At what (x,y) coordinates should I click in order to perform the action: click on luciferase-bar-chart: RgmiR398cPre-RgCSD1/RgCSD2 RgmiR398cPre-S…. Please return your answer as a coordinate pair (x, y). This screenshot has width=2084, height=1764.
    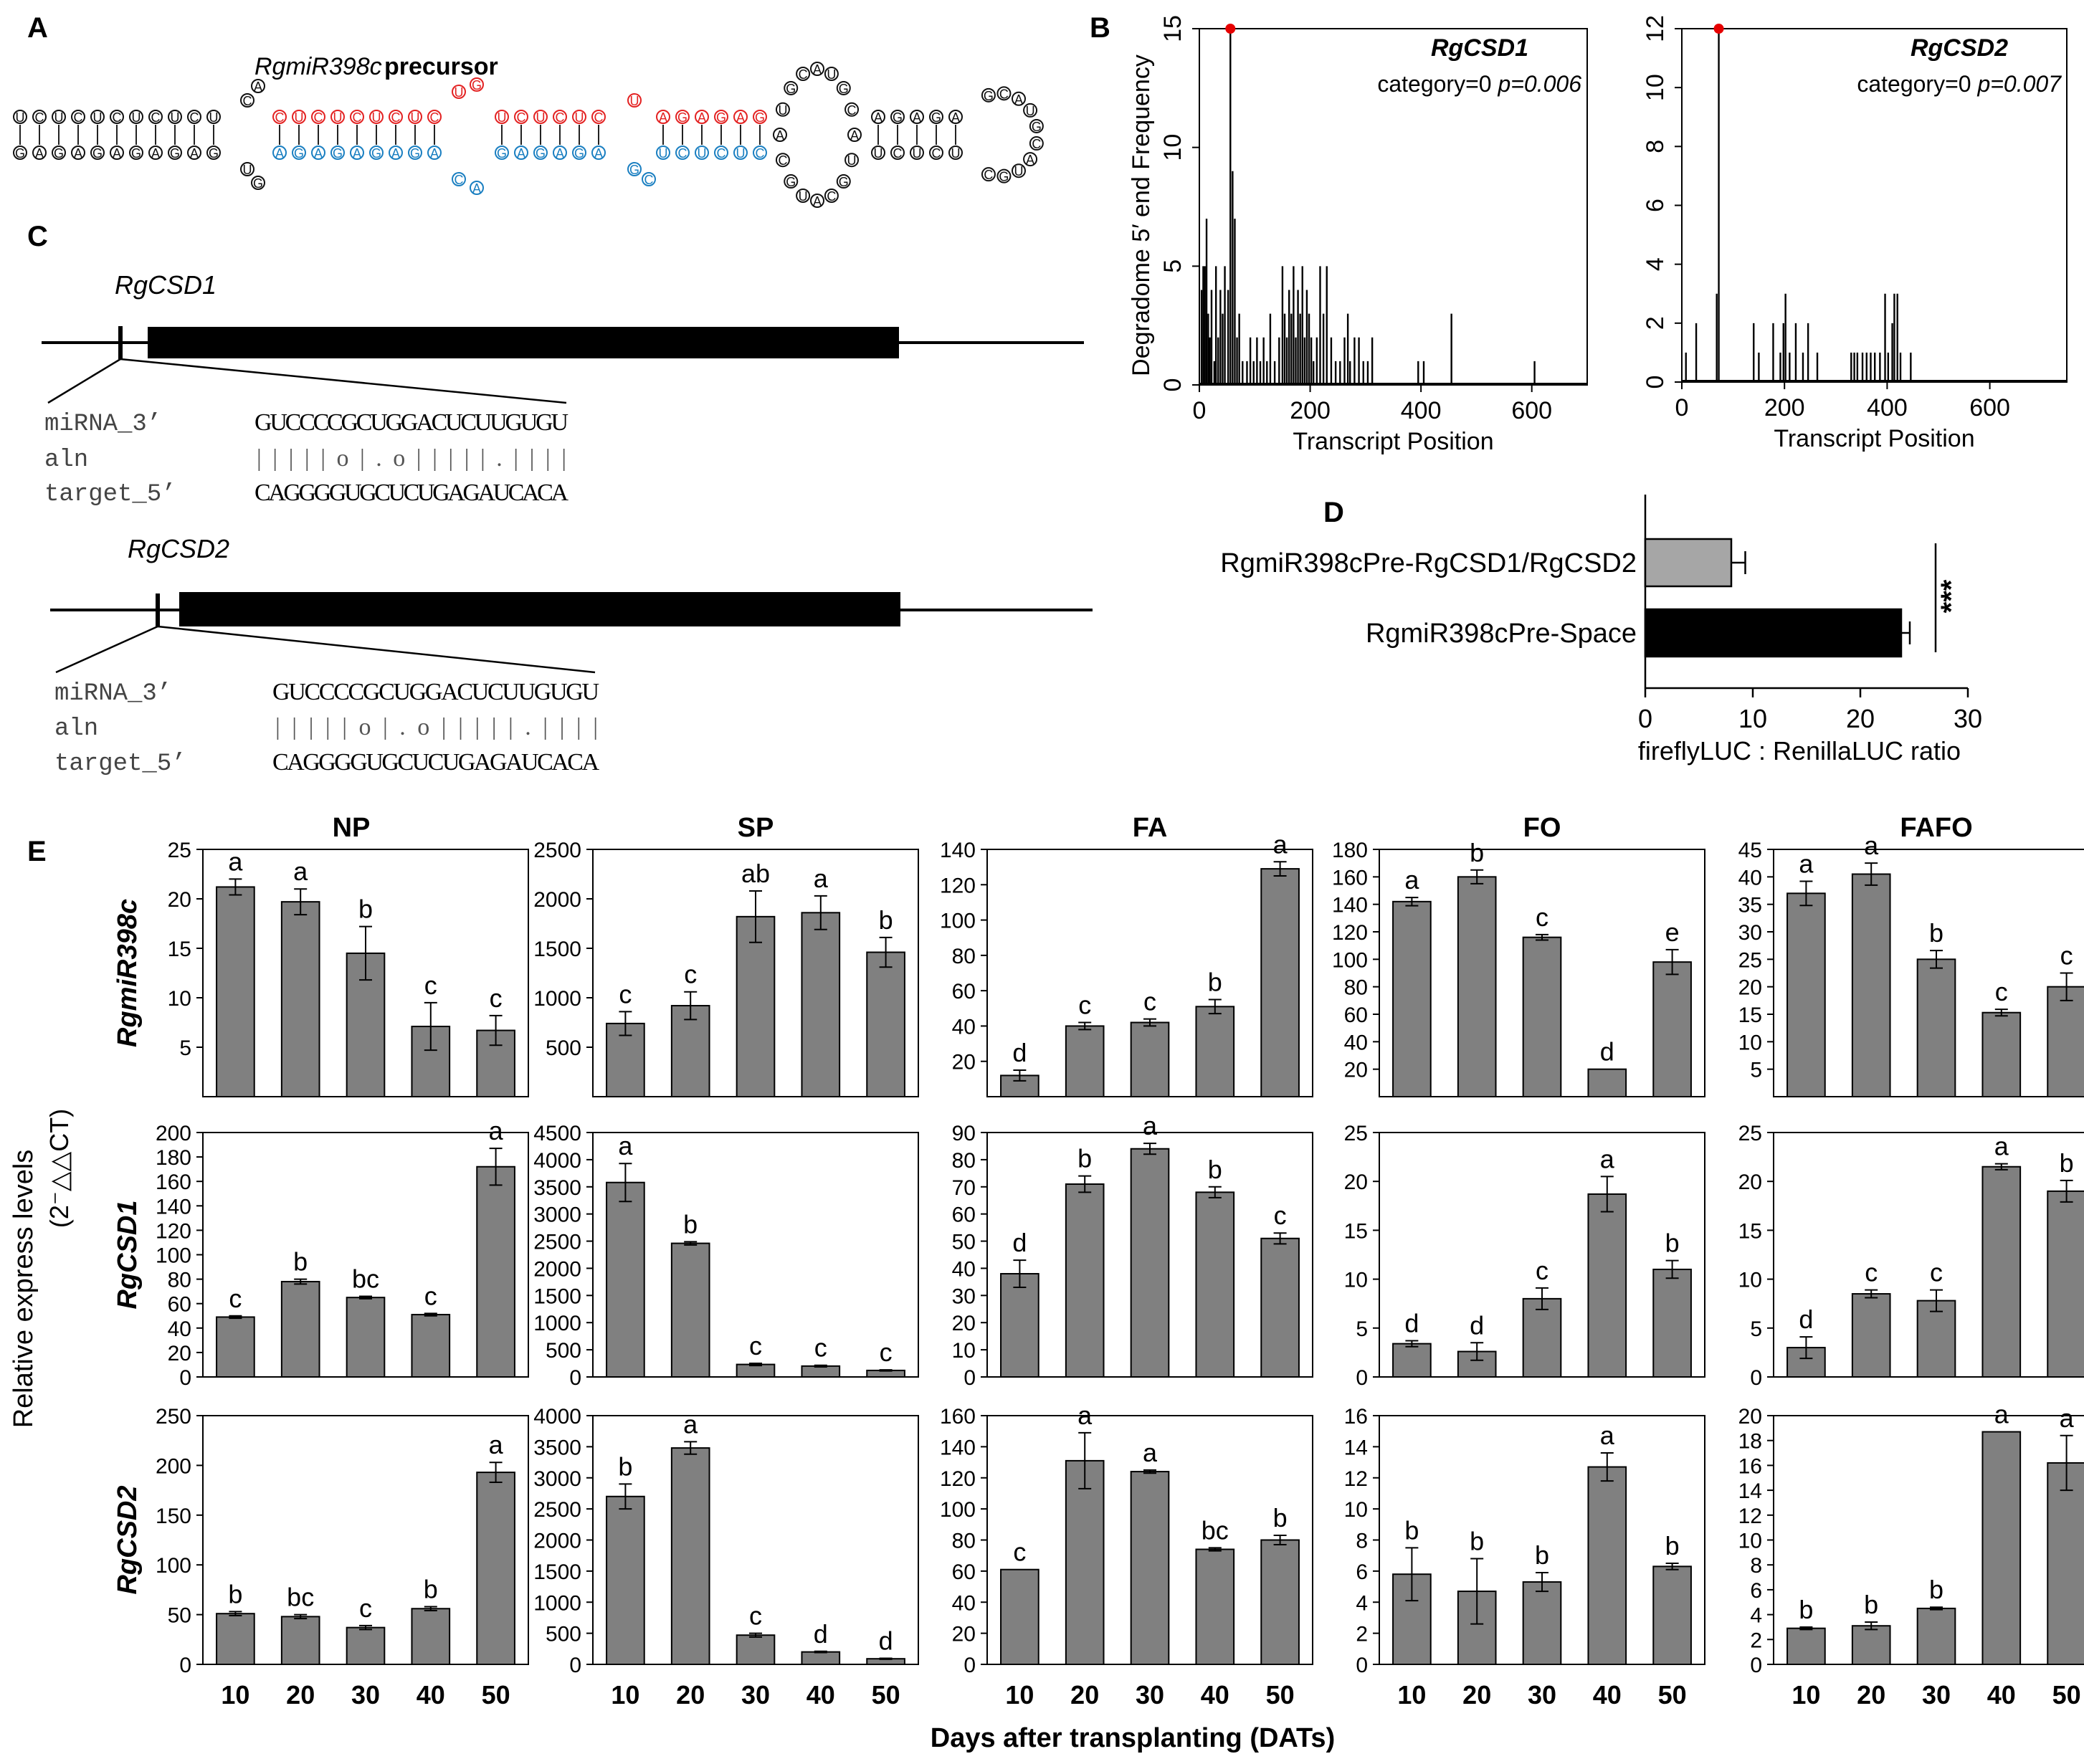
    Looking at the image, I should click on (1601, 630).